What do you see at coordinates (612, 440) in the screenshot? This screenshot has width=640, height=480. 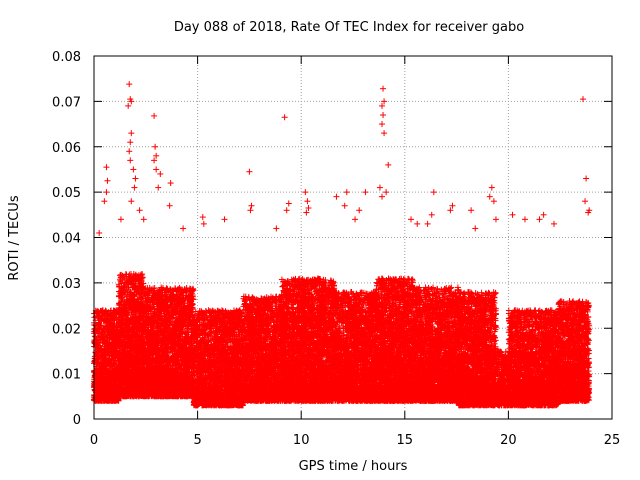 I see `x-tick-label: 25` at bounding box center [612, 440].